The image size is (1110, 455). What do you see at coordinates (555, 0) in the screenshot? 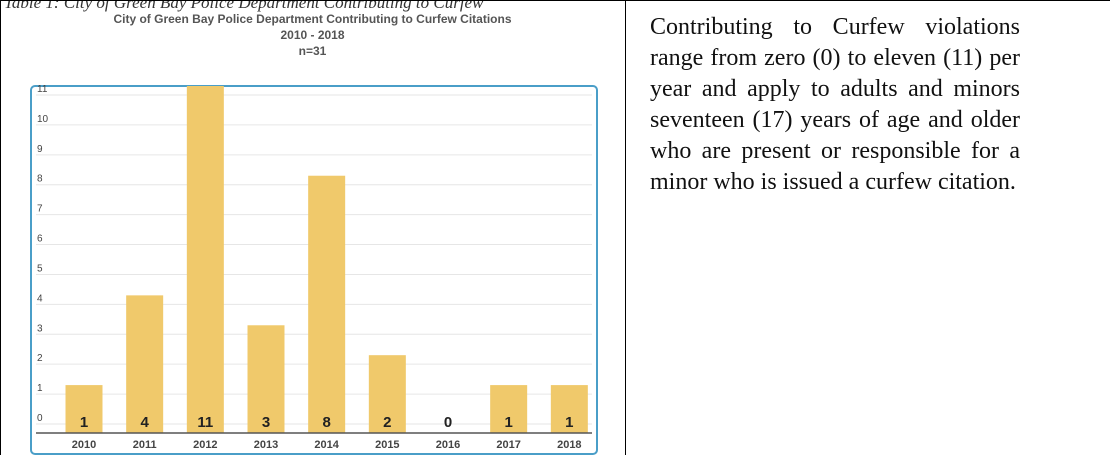
I see `table-top-border` at bounding box center [555, 0].